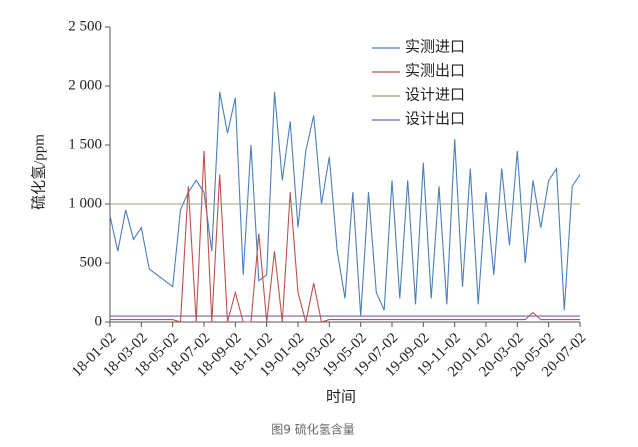  What do you see at coordinates (85, 203) in the screenshot?
I see `y-tick-label: 1 000` at bounding box center [85, 203].